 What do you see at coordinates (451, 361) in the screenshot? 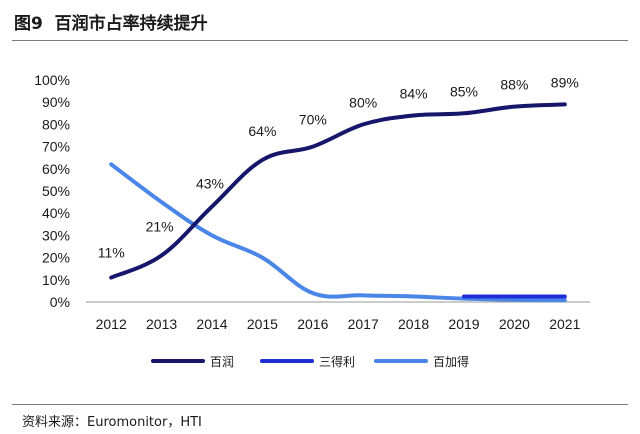
I see `legend-label-bacardi: 百加得` at bounding box center [451, 361].